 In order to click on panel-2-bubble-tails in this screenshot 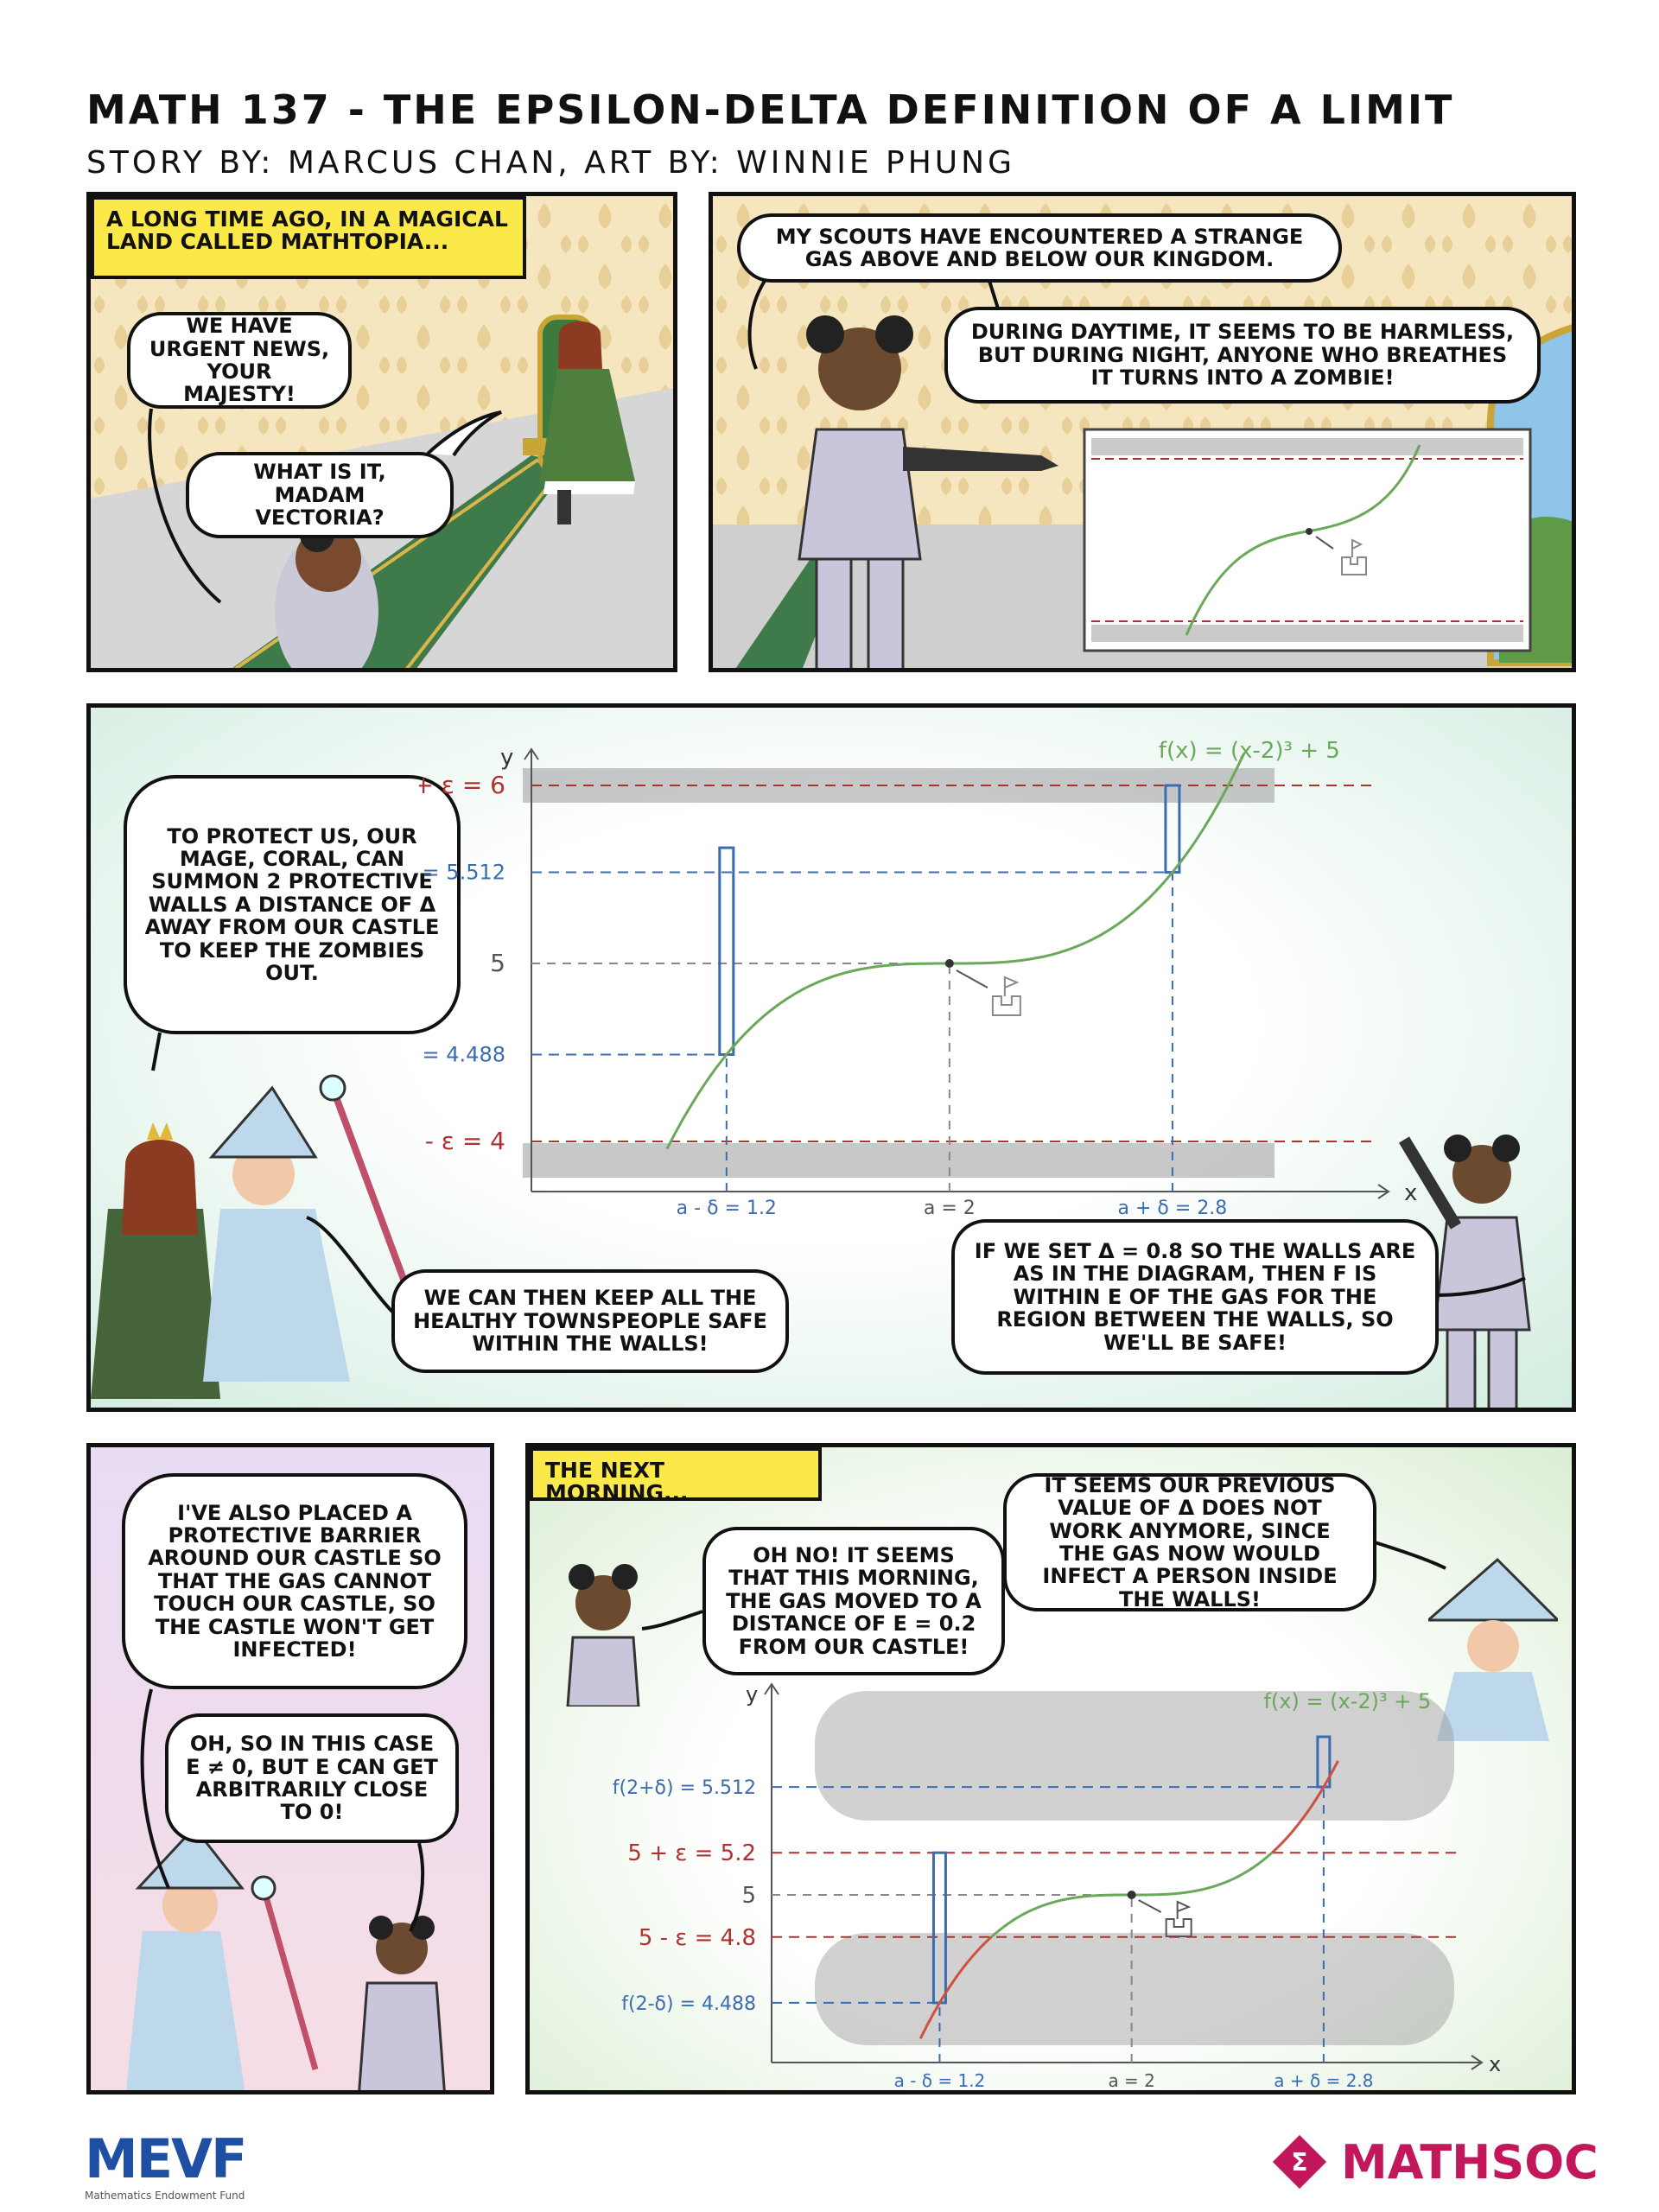, I will do `click(873, 324)`.